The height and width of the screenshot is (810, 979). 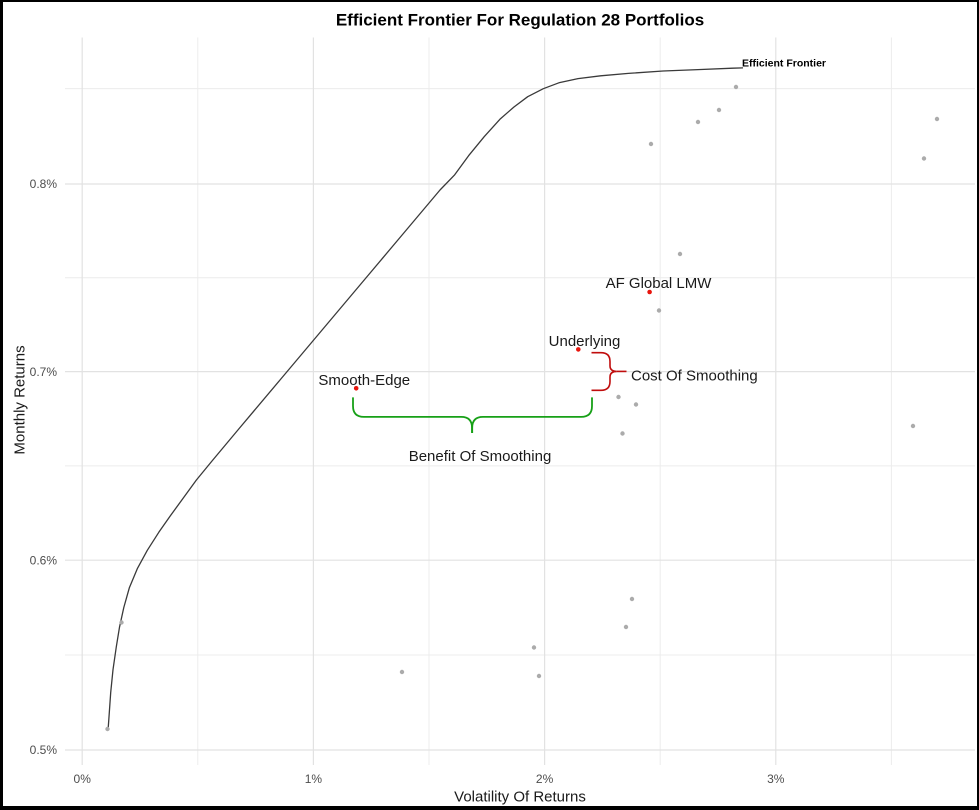 I want to click on svg-text: Benefit Of Smoothing, so click(x=480, y=456).